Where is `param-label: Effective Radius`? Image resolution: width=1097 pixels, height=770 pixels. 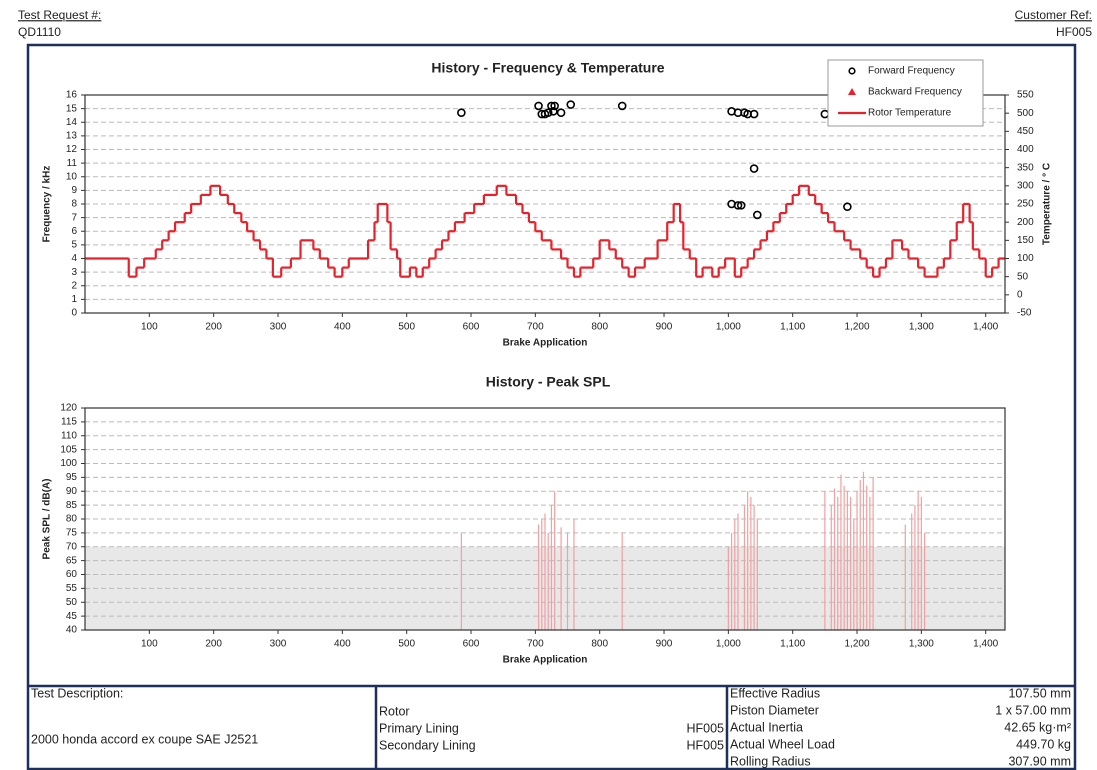 param-label: Effective Radius is located at coordinates (775, 693).